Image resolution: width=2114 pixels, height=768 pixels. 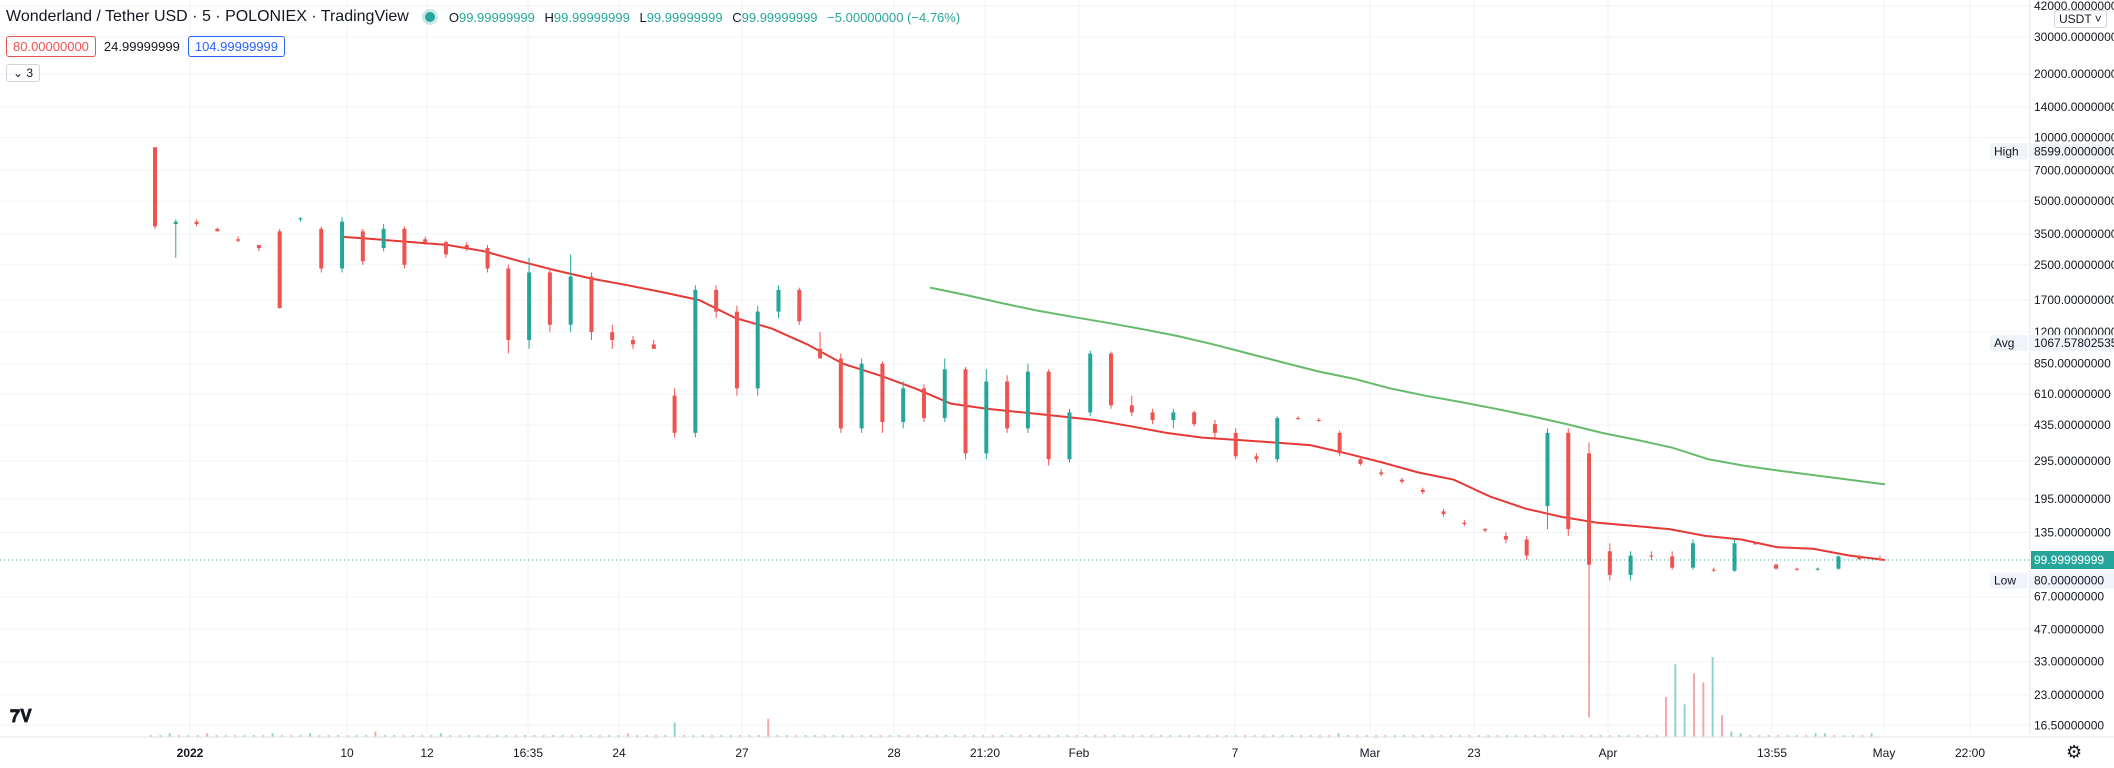 What do you see at coordinates (894, 17) in the screenshot?
I see `change-value: −5.00000000 (−4.76%)` at bounding box center [894, 17].